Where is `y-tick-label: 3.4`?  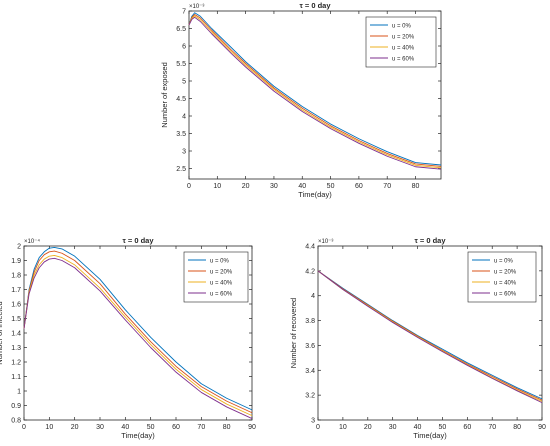
y-tick-label: 3.4 is located at coordinates (310, 371).